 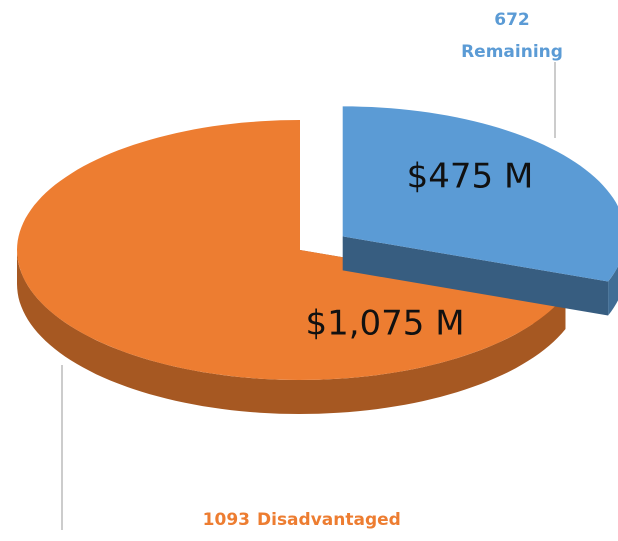 I want to click on category-count: 1093, so click(x=226, y=520).